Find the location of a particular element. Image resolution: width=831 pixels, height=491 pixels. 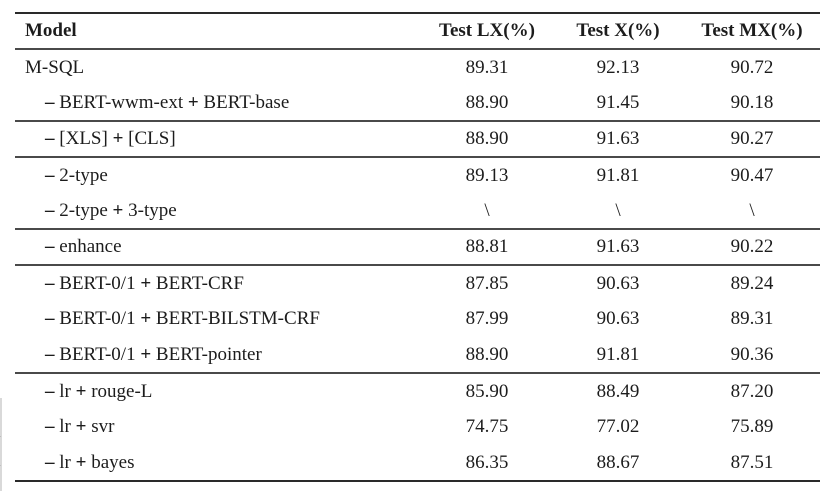

value-cell: 90.22 is located at coordinates (752, 246).